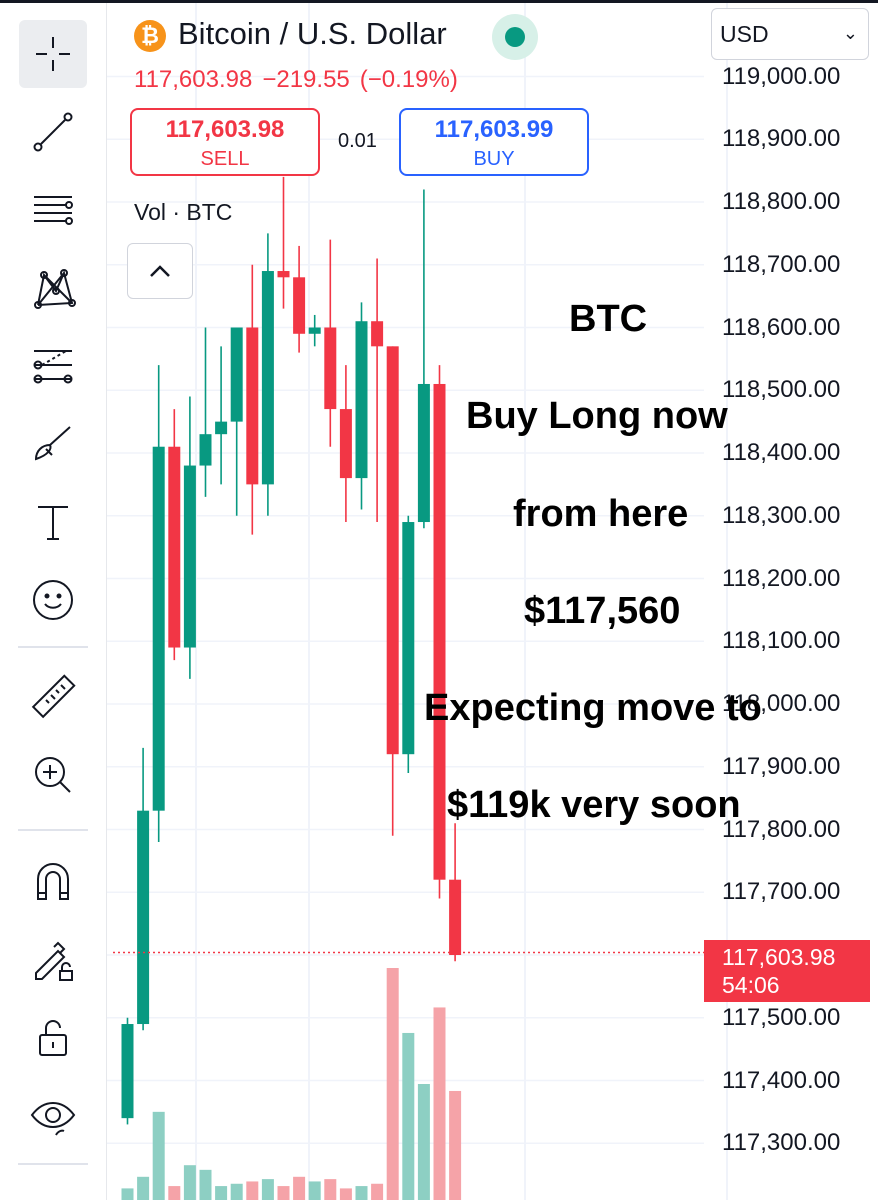 The height and width of the screenshot is (1200, 878). I want to click on visibility-tool, so click(53, 1116).